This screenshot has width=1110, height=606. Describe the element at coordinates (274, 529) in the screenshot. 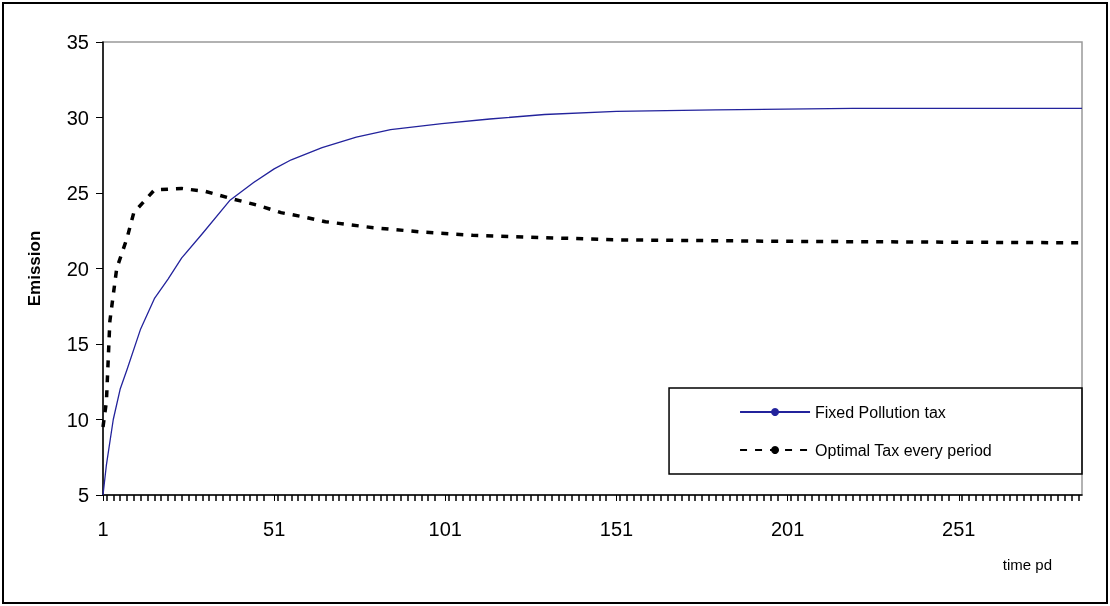

I see `x-tick-label: 51` at that location.